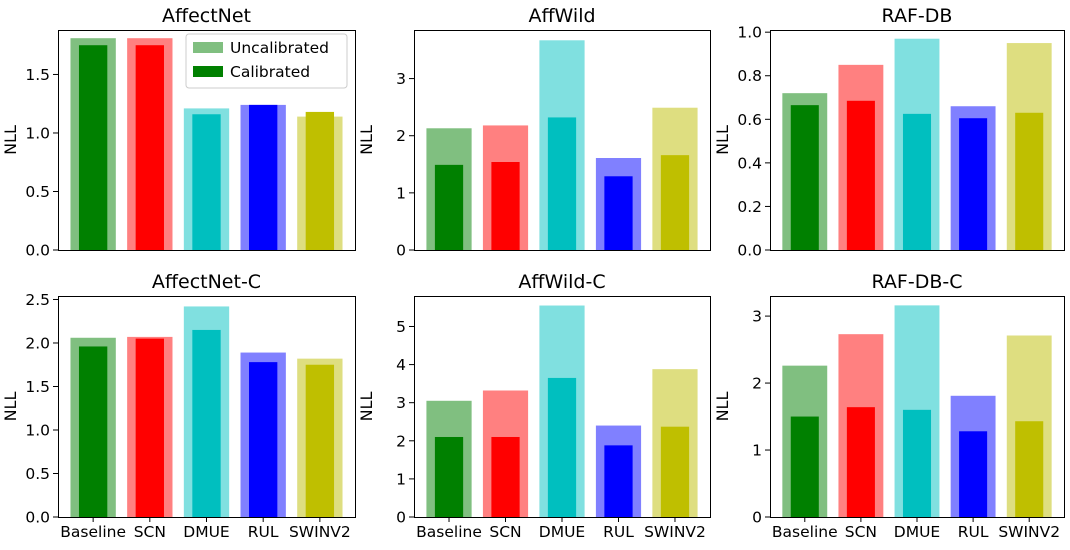  What do you see at coordinates (37, 343) in the screenshot?
I see `y-tick-label: 2.0` at bounding box center [37, 343].